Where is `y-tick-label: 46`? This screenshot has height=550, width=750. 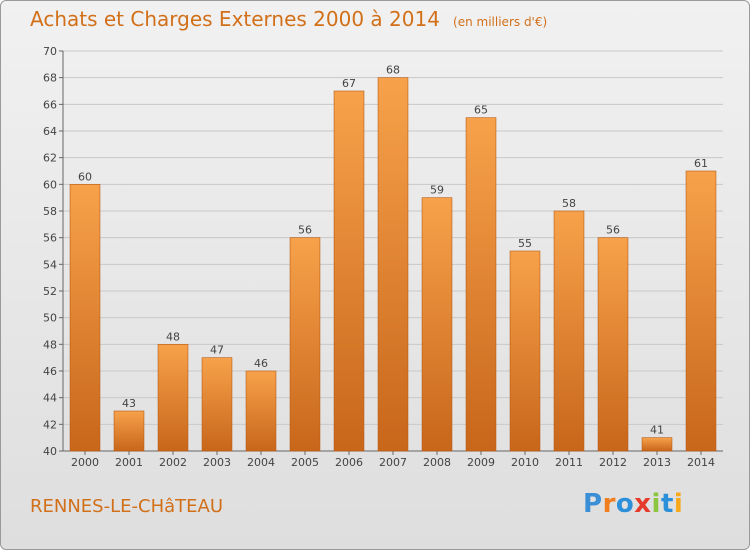 y-tick-label: 46 is located at coordinates (50, 371).